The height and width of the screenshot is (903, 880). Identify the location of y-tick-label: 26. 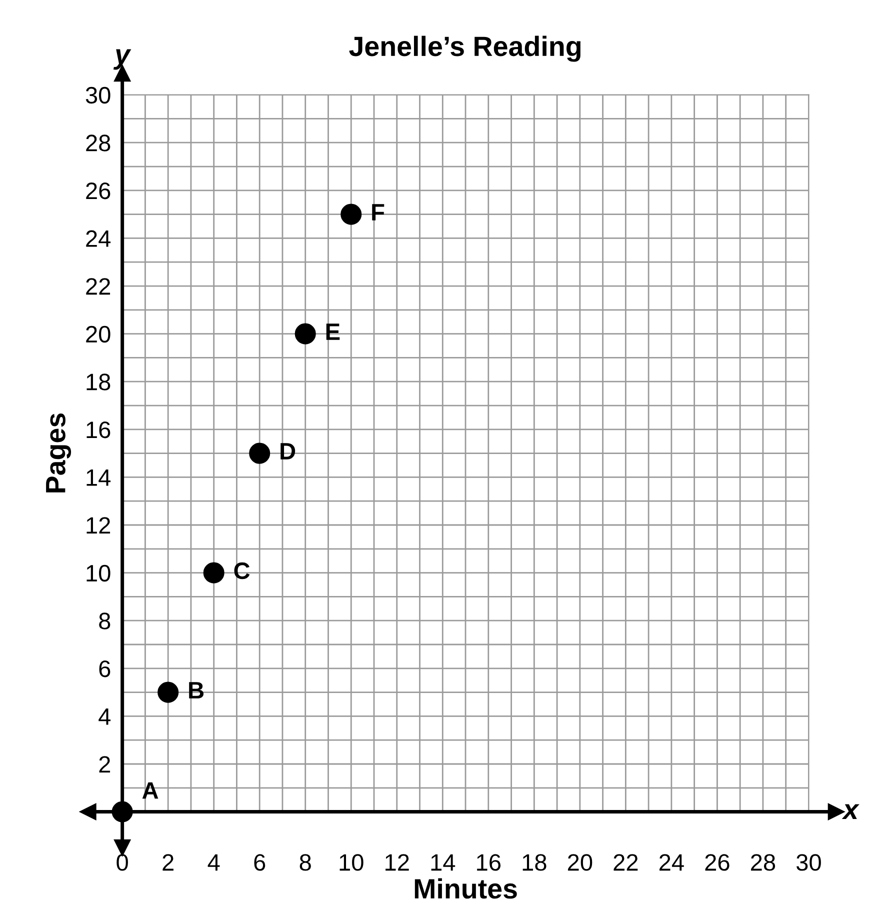
(98, 191).